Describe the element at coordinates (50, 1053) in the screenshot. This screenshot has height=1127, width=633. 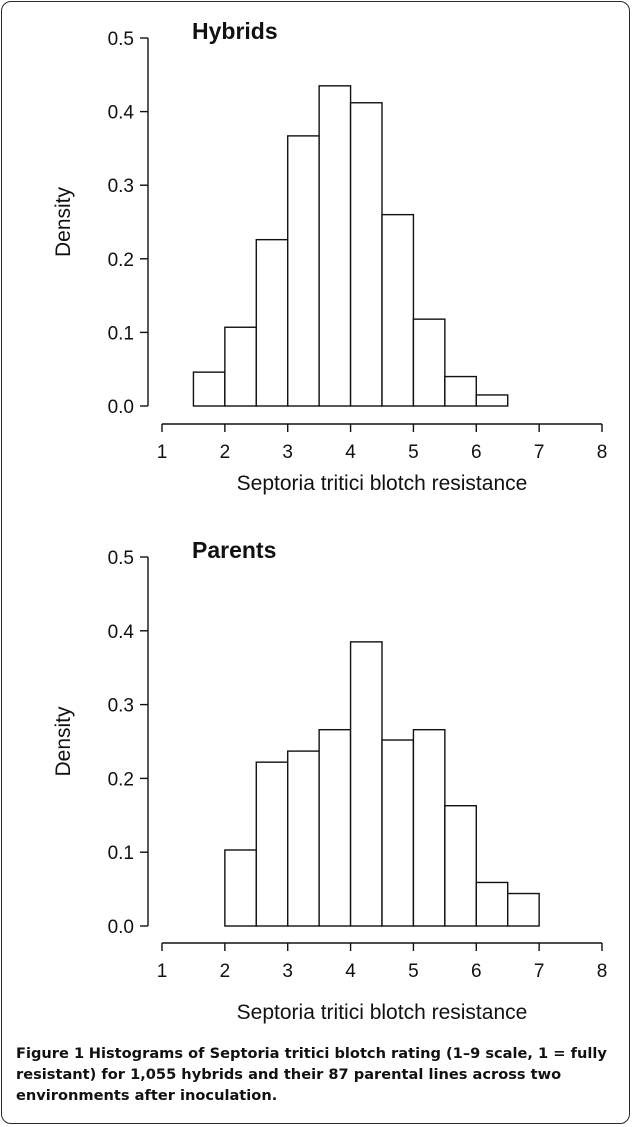
I see `caption-label: Figure 1` at that location.